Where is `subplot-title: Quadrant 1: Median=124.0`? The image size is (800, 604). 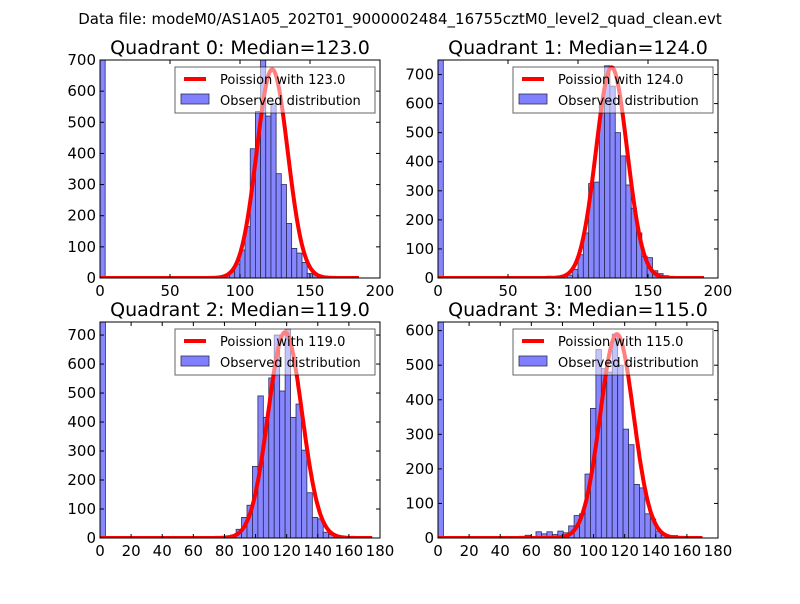
subplot-title: Quadrant 1: Median=124.0 is located at coordinates (578, 48).